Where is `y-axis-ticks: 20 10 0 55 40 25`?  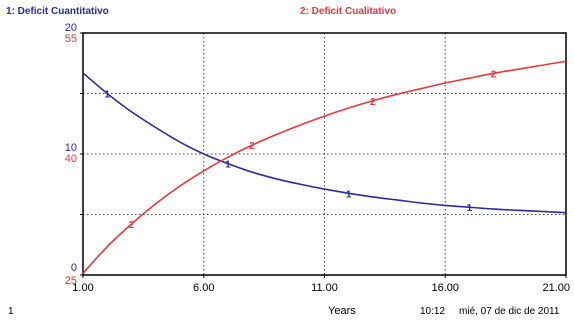 y-axis-ticks: 20 10 0 55 40 25 is located at coordinates (74, 154).